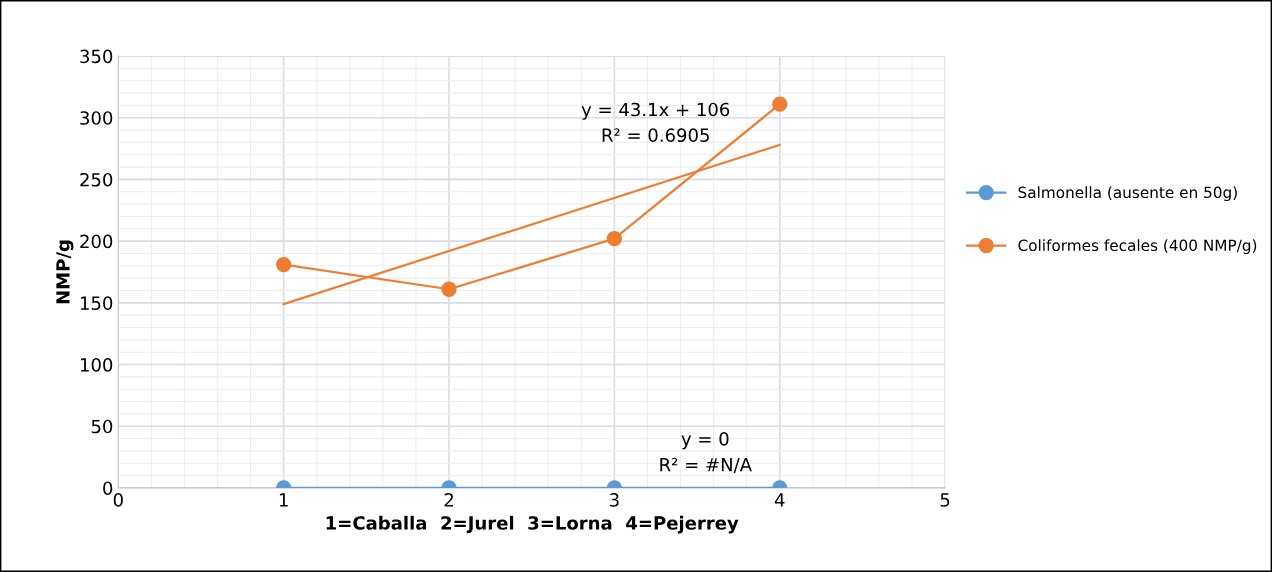  Describe the element at coordinates (65, 272) in the screenshot. I see `y-axis-title: NMP/g` at that location.